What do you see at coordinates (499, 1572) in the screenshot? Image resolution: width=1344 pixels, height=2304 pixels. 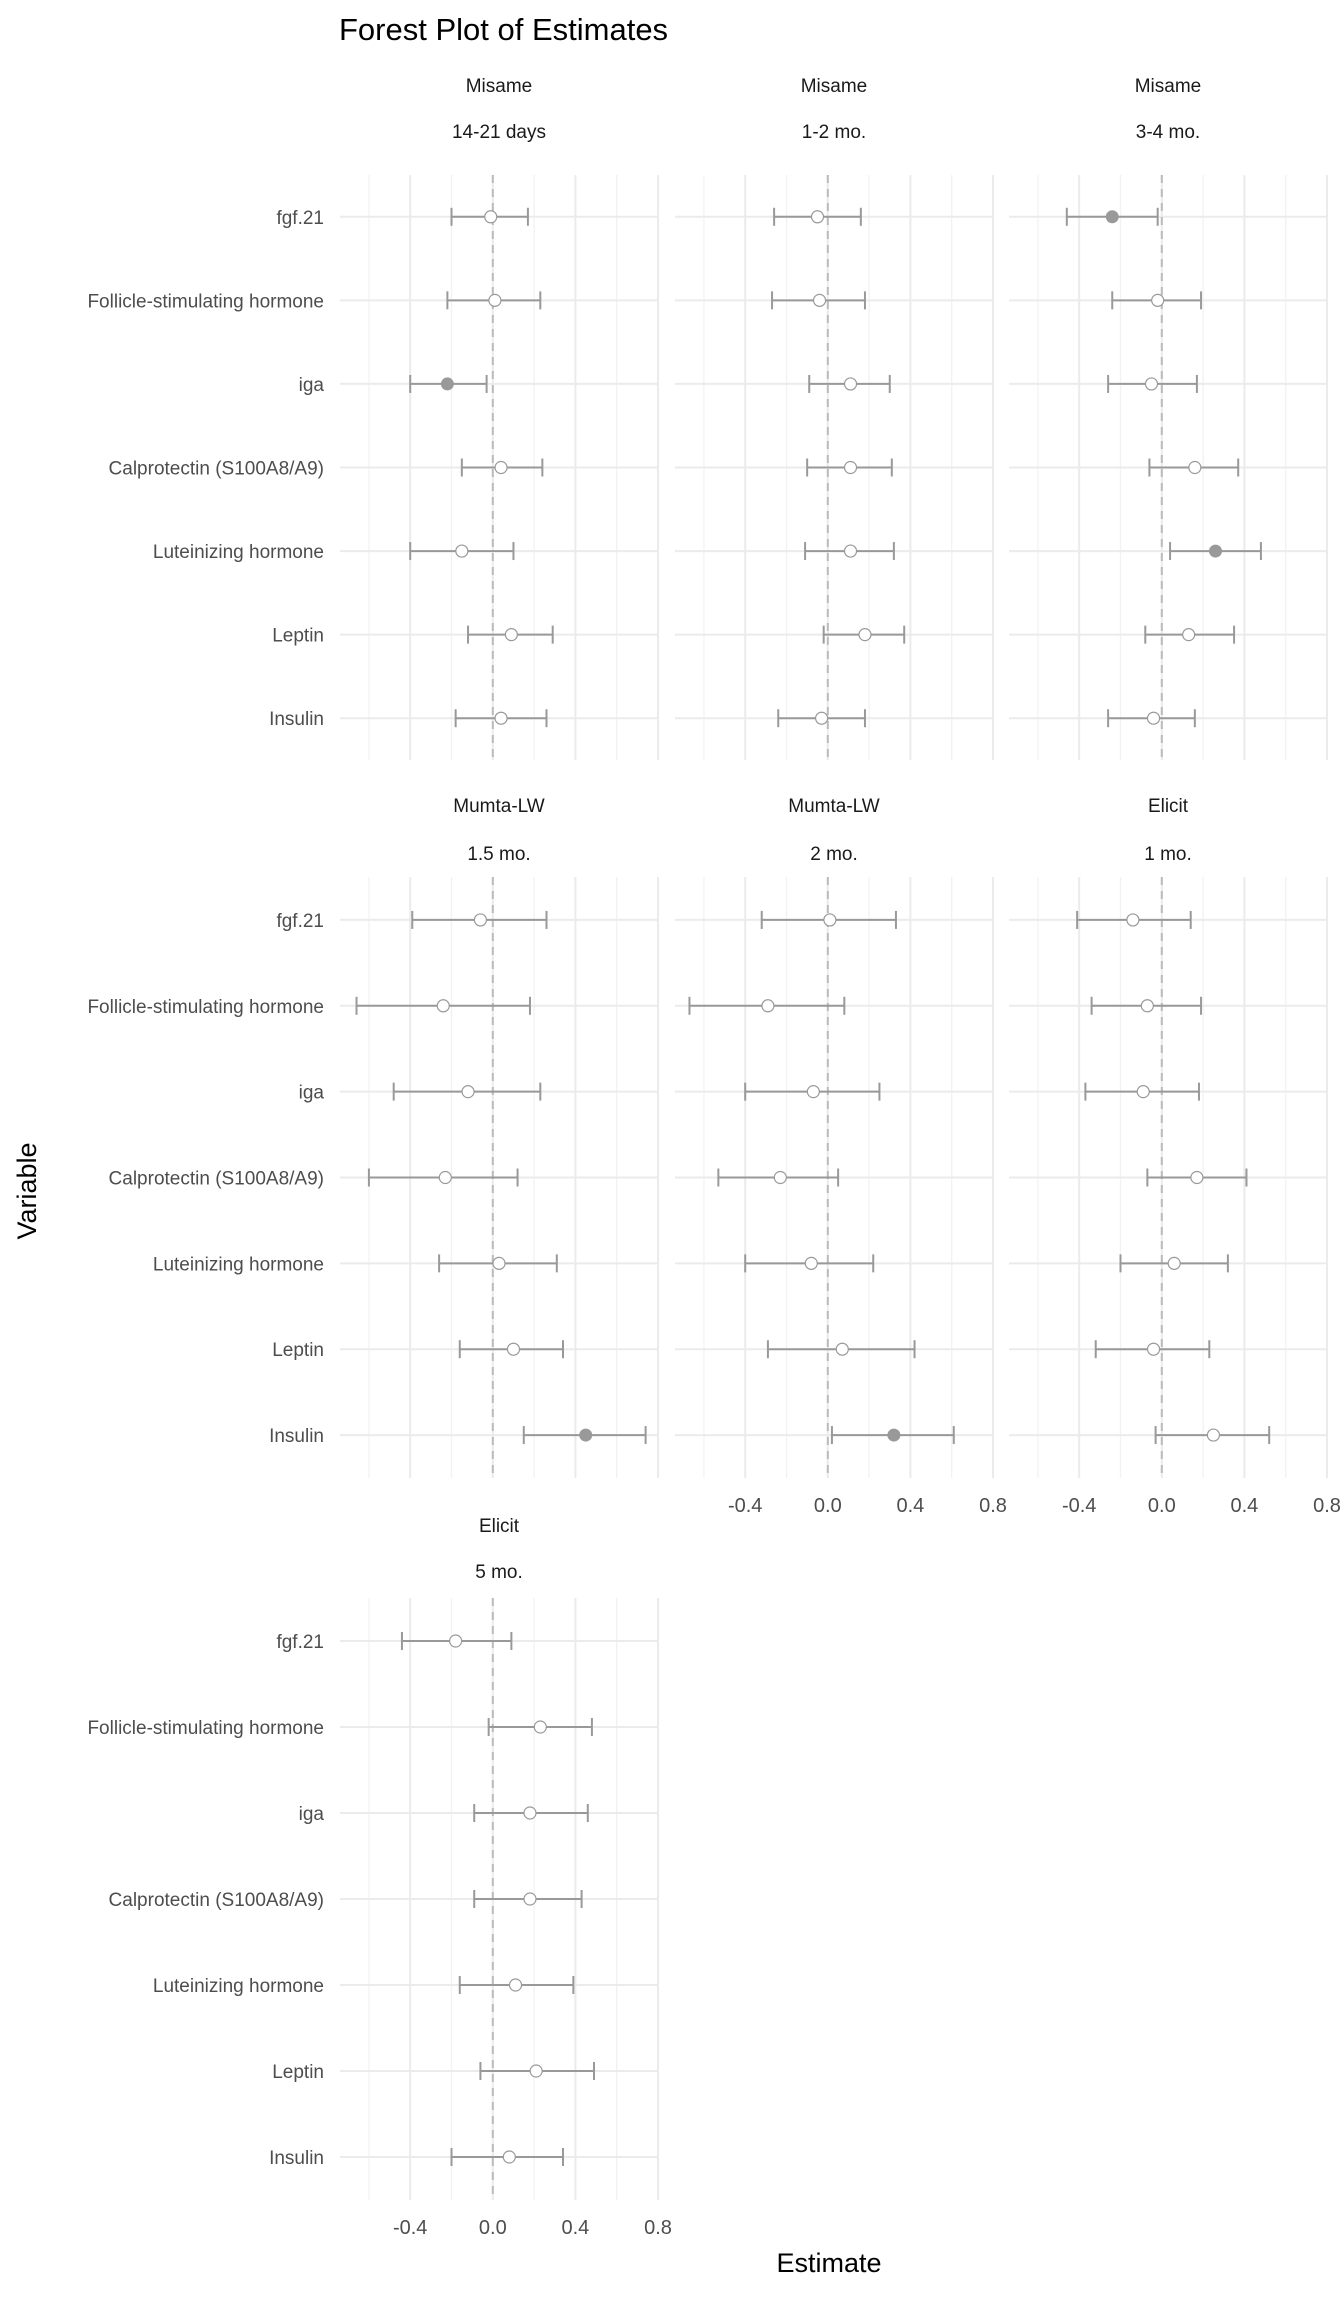 I see `strip-timepoint-label: 5 mo.` at bounding box center [499, 1572].